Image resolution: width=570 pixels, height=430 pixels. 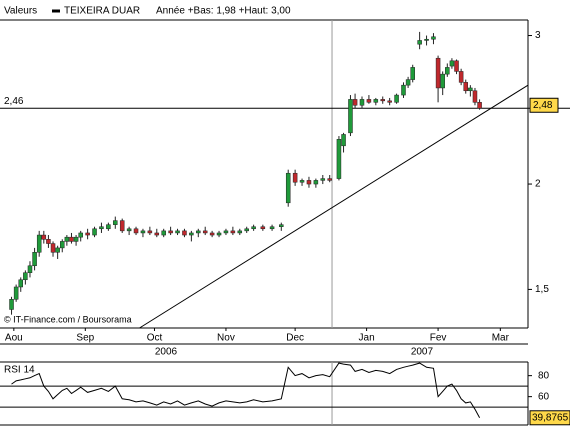 What do you see at coordinates (501, 338) in the screenshot?
I see `x-tick-label: Mar` at bounding box center [501, 338].